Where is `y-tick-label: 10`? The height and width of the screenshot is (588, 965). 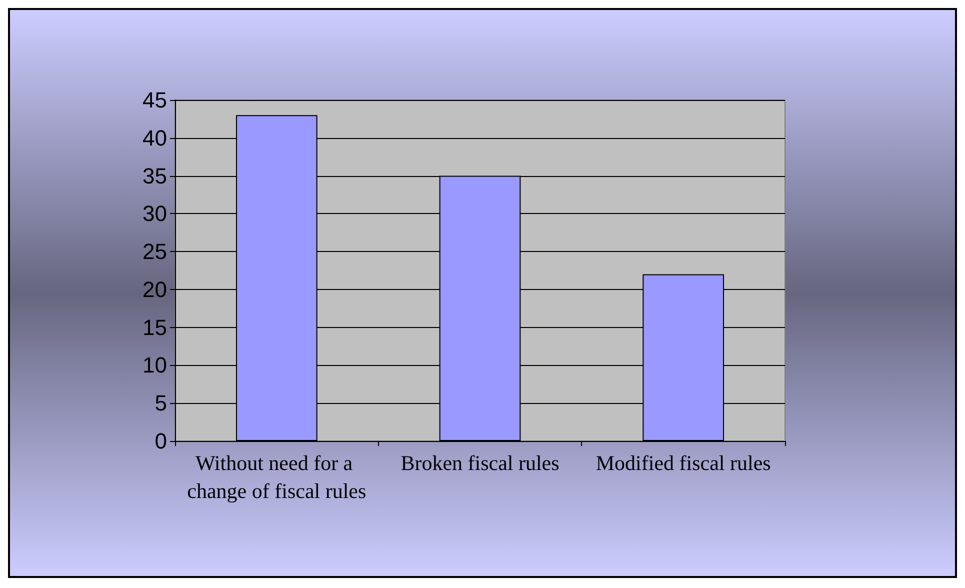 y-tick-label: 10 is located at coordinates (154, 365).